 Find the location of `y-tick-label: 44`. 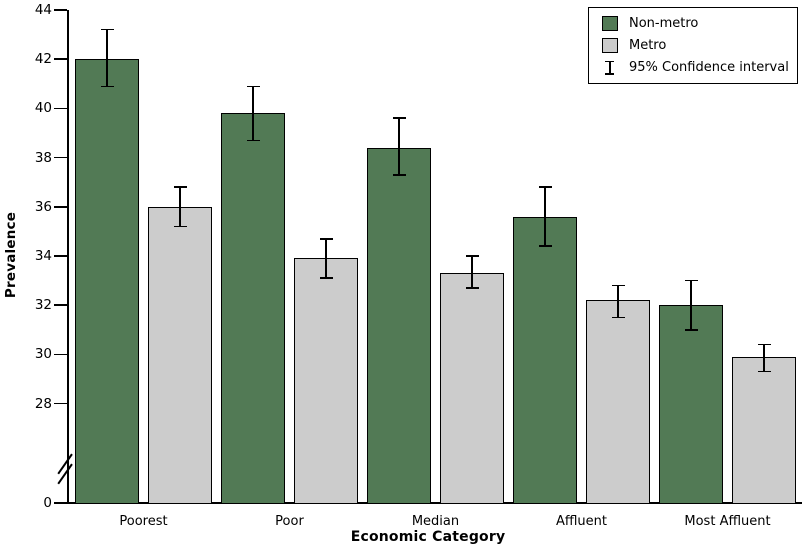

y-tick-label: 44 is located at coordinates (43, 10).